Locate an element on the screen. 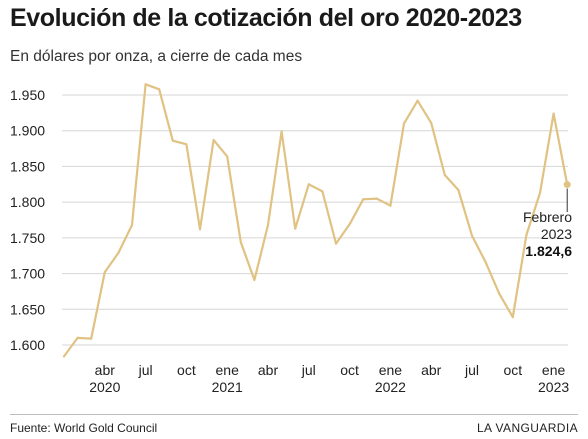 Image resolution: width=588 pixels, height=439 pixels. y-tick-label: 1.850 is located at coordinates (27, 166).